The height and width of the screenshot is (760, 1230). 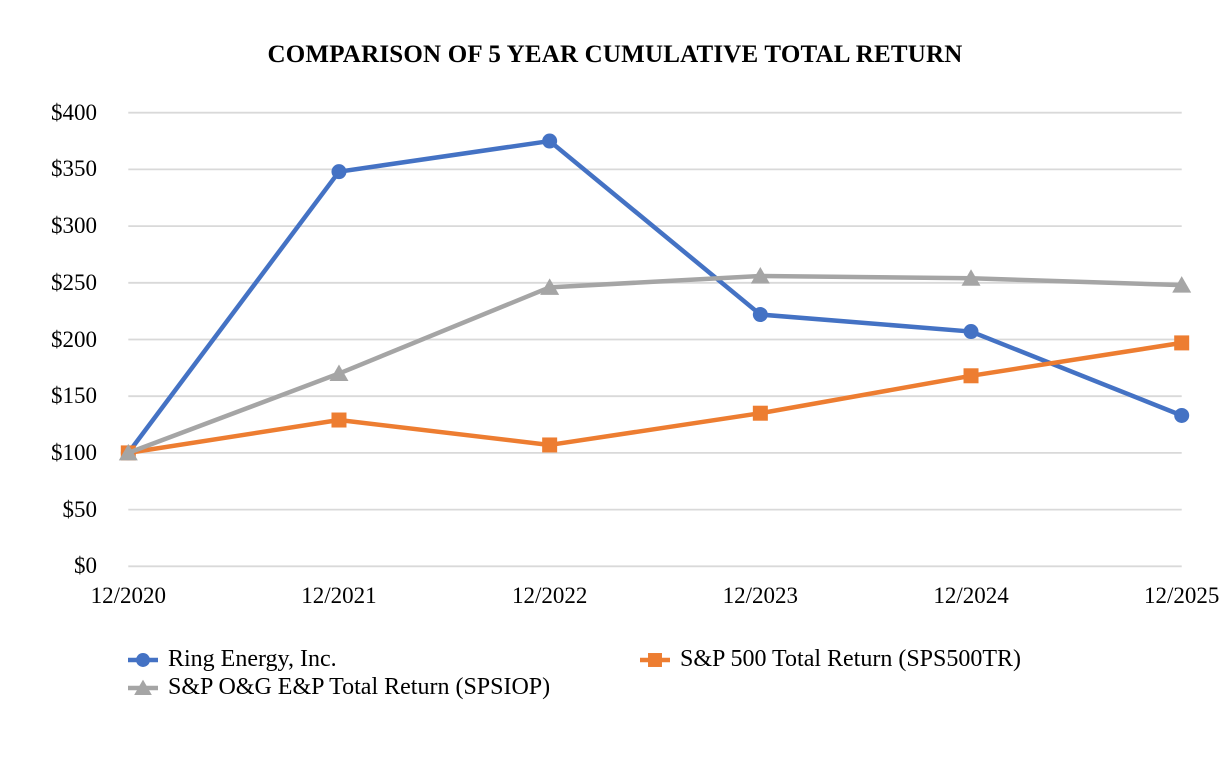 What do you see at coordinates (74, 282) in the screenshot?
I see `y-tick-label: $250` at bounding box center [74, 282].